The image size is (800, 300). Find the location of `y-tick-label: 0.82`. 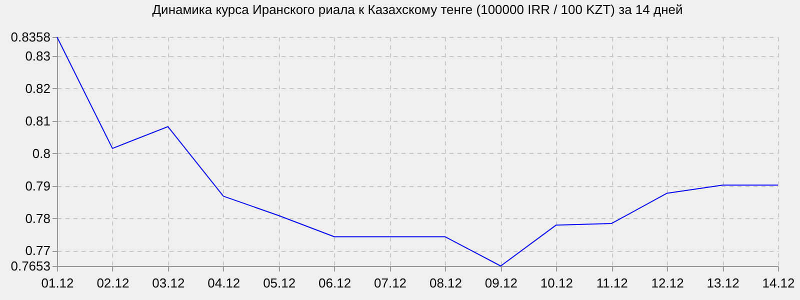

y-tick-label: 0.82 is located at coordinates (37, 88).